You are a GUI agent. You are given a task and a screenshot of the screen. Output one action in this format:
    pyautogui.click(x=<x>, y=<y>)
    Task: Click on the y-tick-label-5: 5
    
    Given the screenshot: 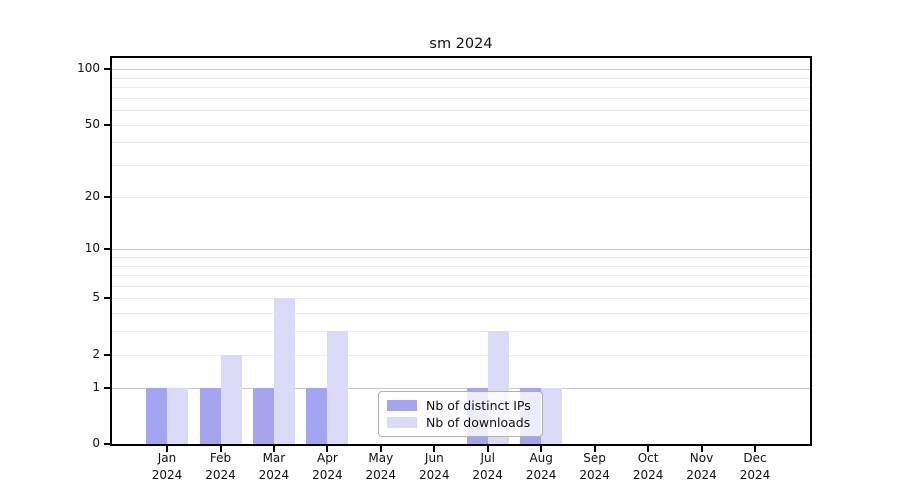 What is the action you would take?
    pyautogui.click(x=96, y=297)
    